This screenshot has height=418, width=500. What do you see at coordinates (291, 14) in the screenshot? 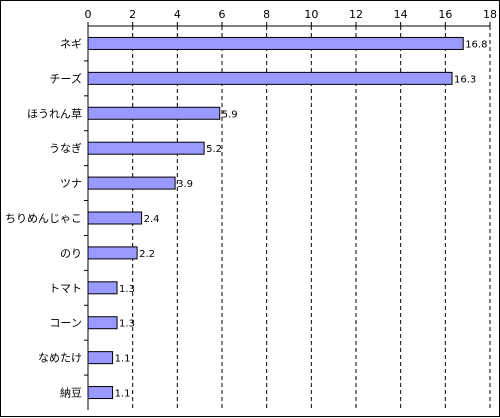
I see `x-tick-labels: 0 2 4 6 8 10 12 14 16 18` at bounding box center [291, 14].